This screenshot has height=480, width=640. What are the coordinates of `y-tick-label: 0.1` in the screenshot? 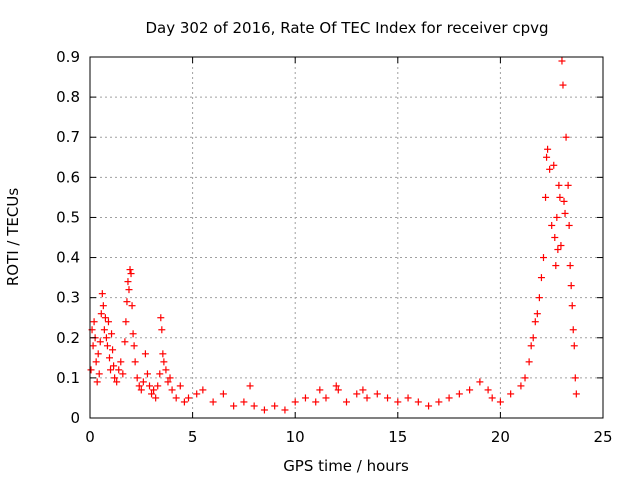 It's located at (68, 378).